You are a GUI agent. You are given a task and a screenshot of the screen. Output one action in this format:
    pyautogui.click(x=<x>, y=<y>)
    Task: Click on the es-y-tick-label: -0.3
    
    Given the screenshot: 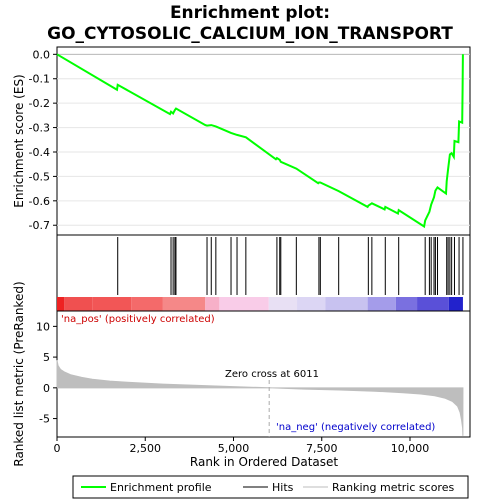 What is the action you would take?
    pyautogui.click(x=39, y=128)
    